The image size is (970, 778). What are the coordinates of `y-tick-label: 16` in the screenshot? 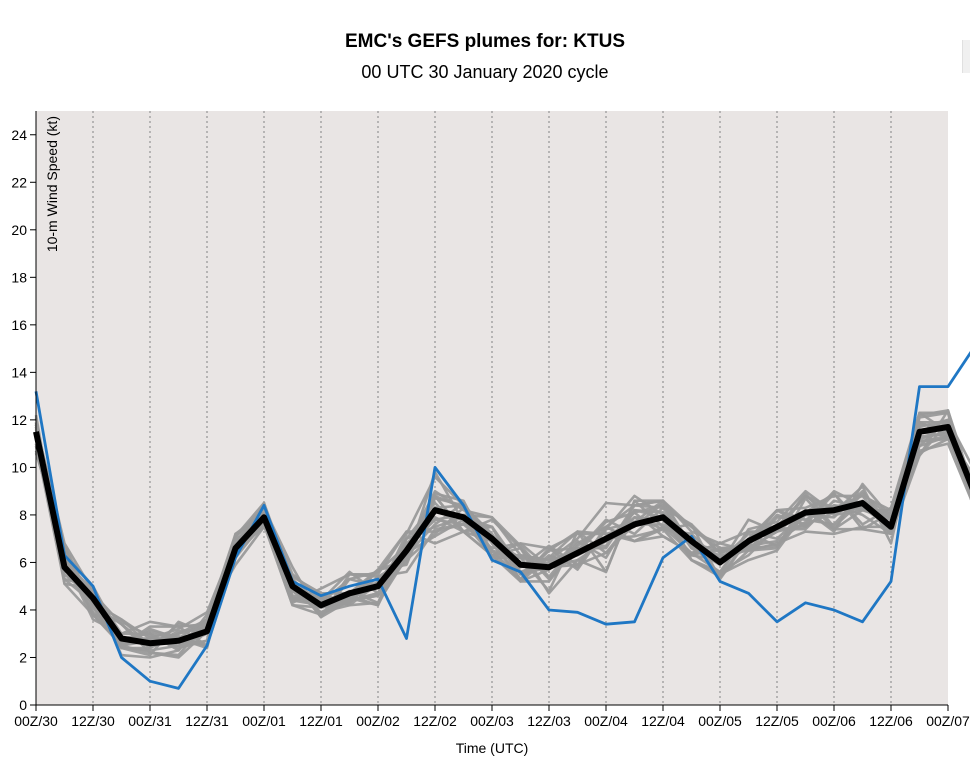 It's located at (19, 325).